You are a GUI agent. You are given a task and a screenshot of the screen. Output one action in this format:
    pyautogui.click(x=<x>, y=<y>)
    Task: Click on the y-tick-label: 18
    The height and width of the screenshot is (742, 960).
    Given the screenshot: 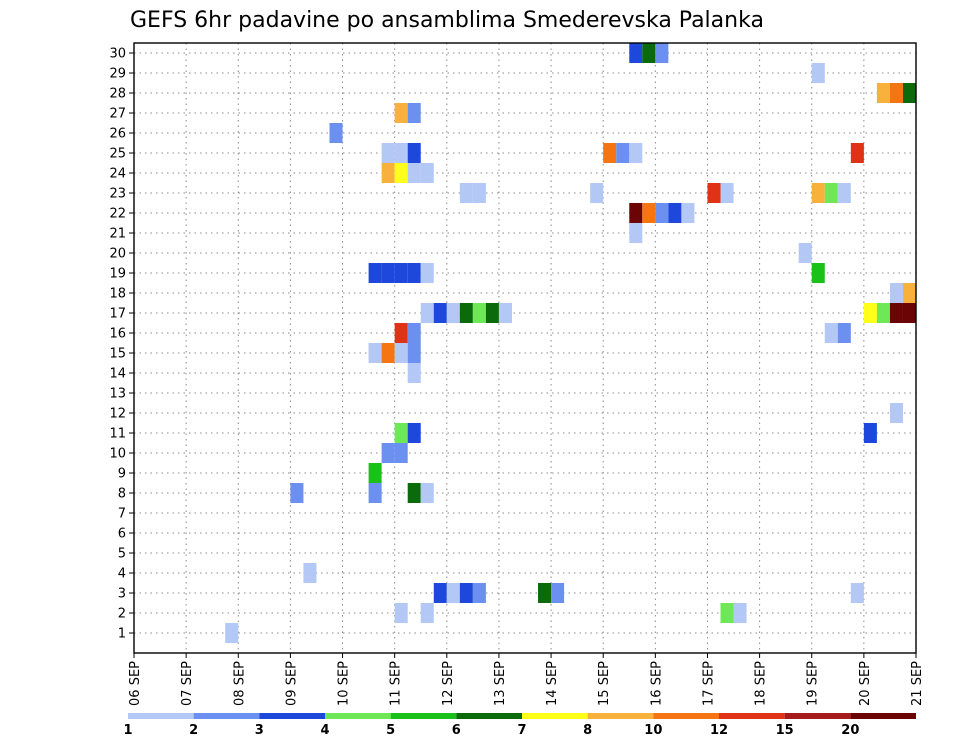 What is the action you would take?
    pyautogui.click(x=117, y=294)
    